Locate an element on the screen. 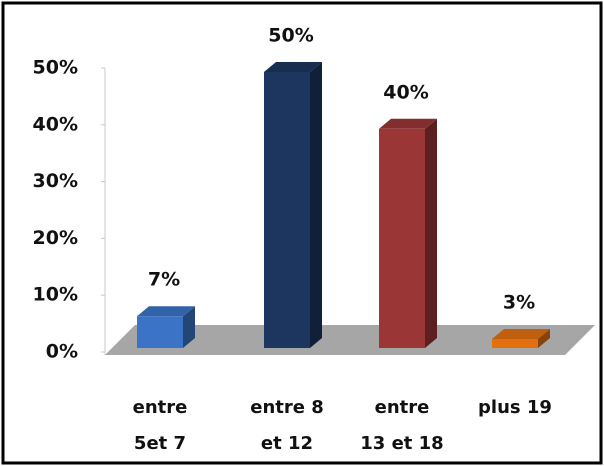 This screenshot has width=604, height=466. x-tick-label: entre 8 et 12 is located at coordinates (287, 425).